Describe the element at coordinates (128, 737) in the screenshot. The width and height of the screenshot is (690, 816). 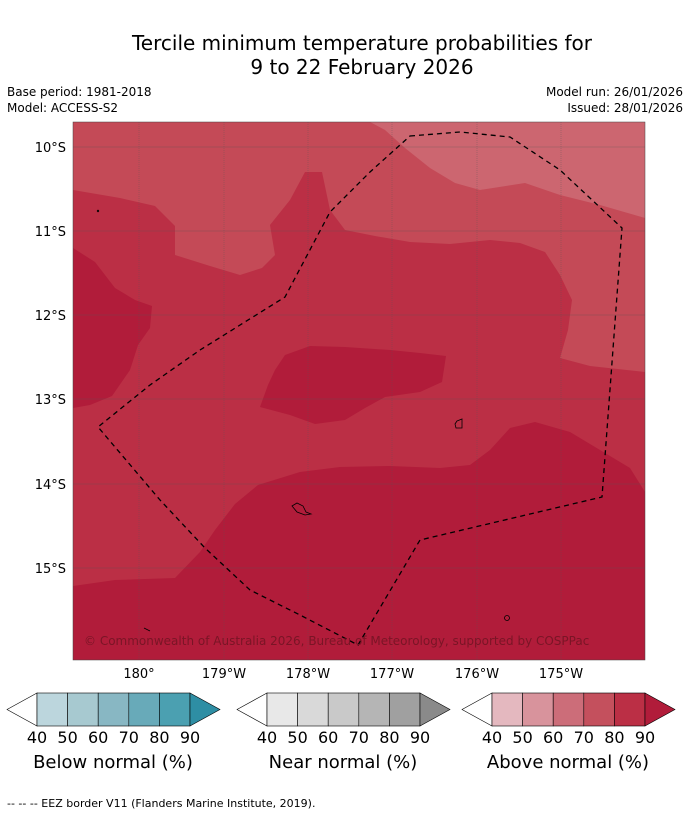
I see `legend-below-tick: 70` at that location.